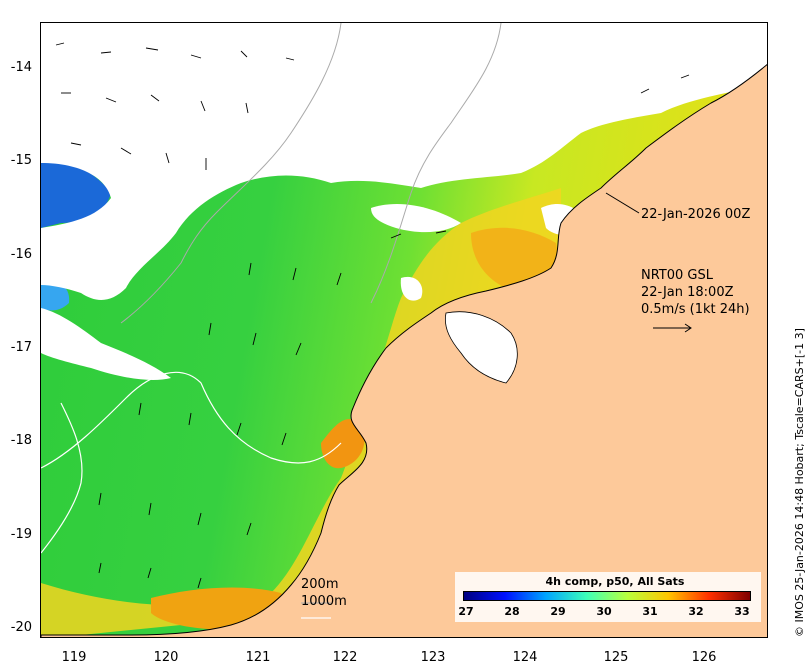 The height and width of the screenshot is (672, 810). I want to click on scale-arrow, so click(672, 328).